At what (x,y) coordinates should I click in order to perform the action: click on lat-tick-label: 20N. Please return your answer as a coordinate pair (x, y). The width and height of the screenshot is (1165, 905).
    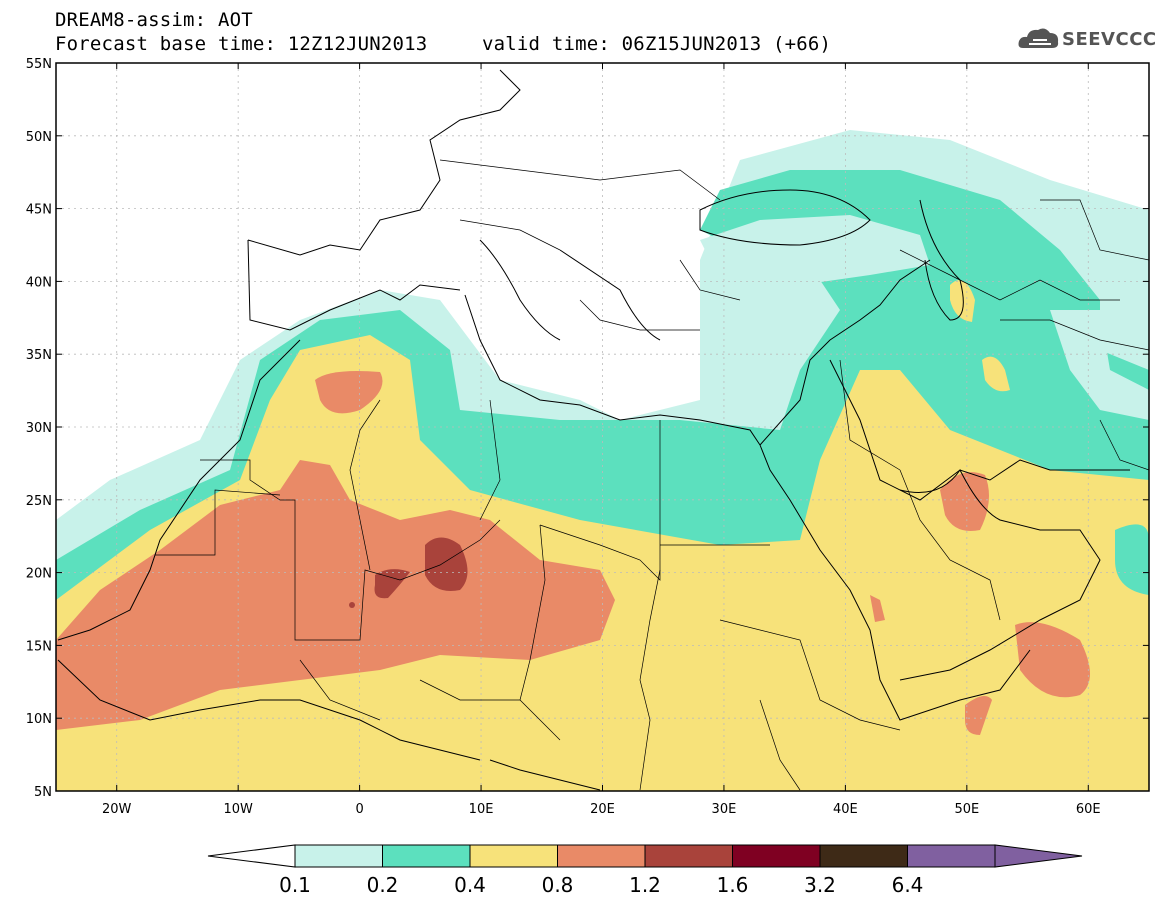
    Looking at the image, I should click on (39, 574).